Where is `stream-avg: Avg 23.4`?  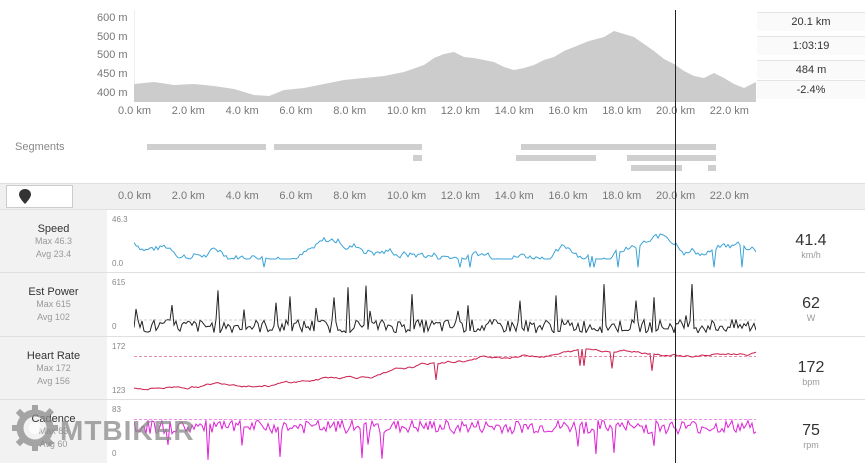
stream-avg: Avg 23.4 is located at coordinates (53, 254).